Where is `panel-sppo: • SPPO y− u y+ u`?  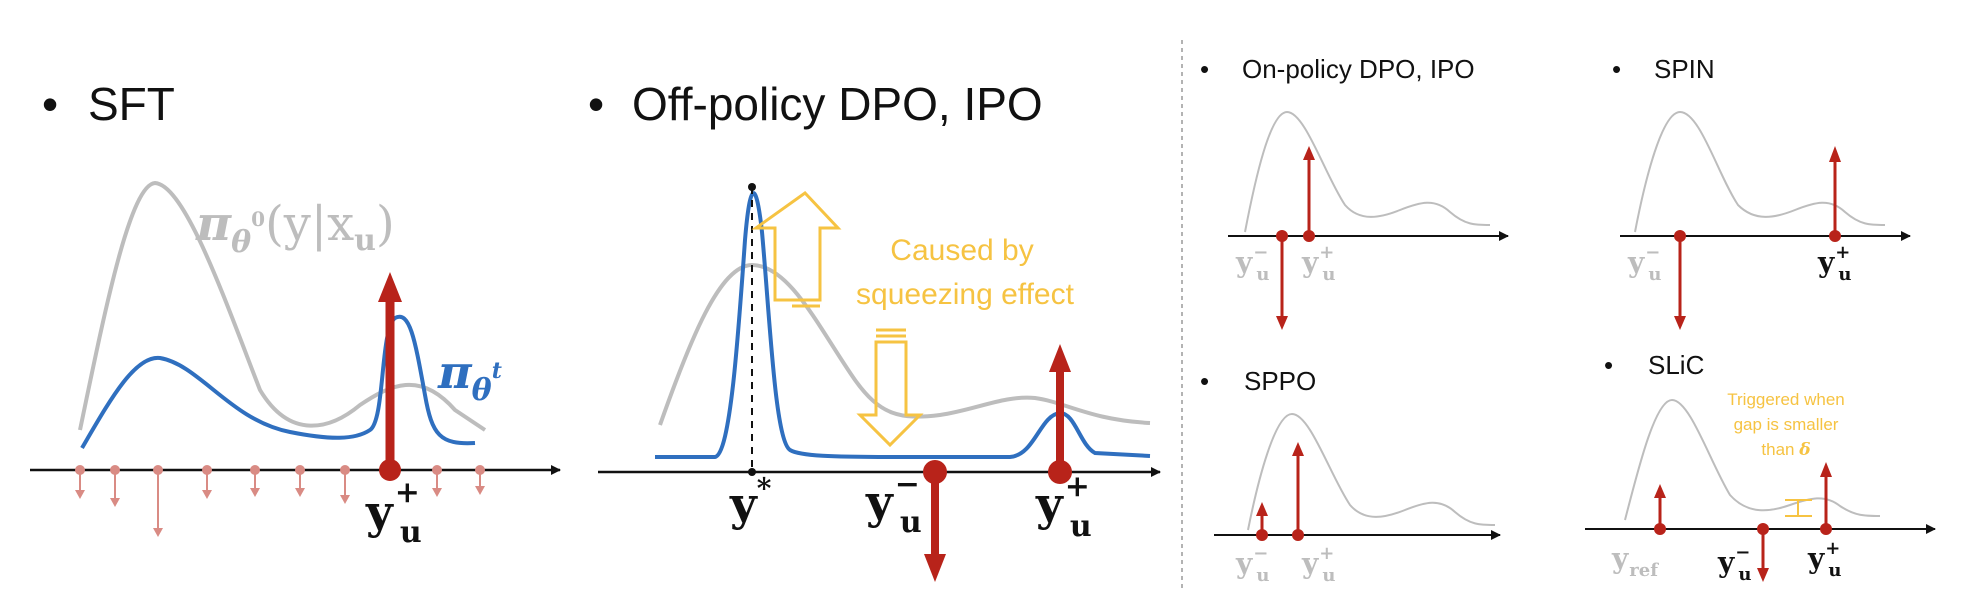
panel-sppo: • SPPO y− u y+ u is located at coordinates (1350, 476).